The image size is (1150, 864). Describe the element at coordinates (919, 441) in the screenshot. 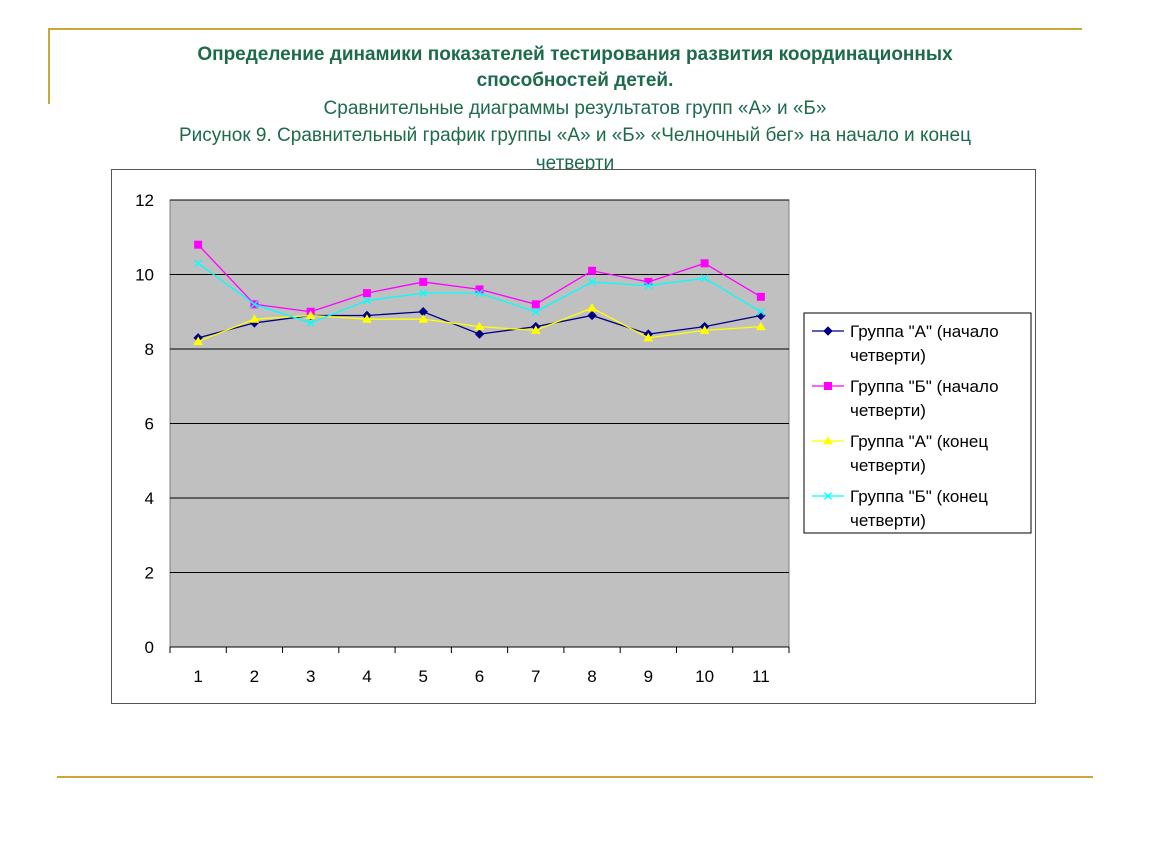

I see `legend-label-3-line-1: Группа "А" (конец` at that location.